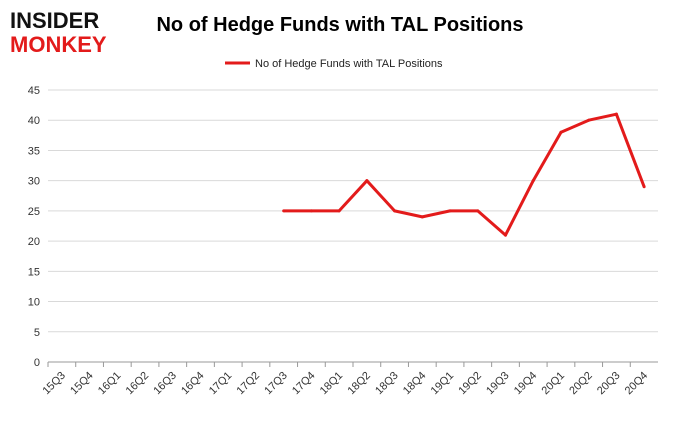 This screenshot has width=680, height=433. What do you see at coordinates (34, 242) in the screenshot?
I see `y-tick-label: 20` at bounding box center [34, 242].